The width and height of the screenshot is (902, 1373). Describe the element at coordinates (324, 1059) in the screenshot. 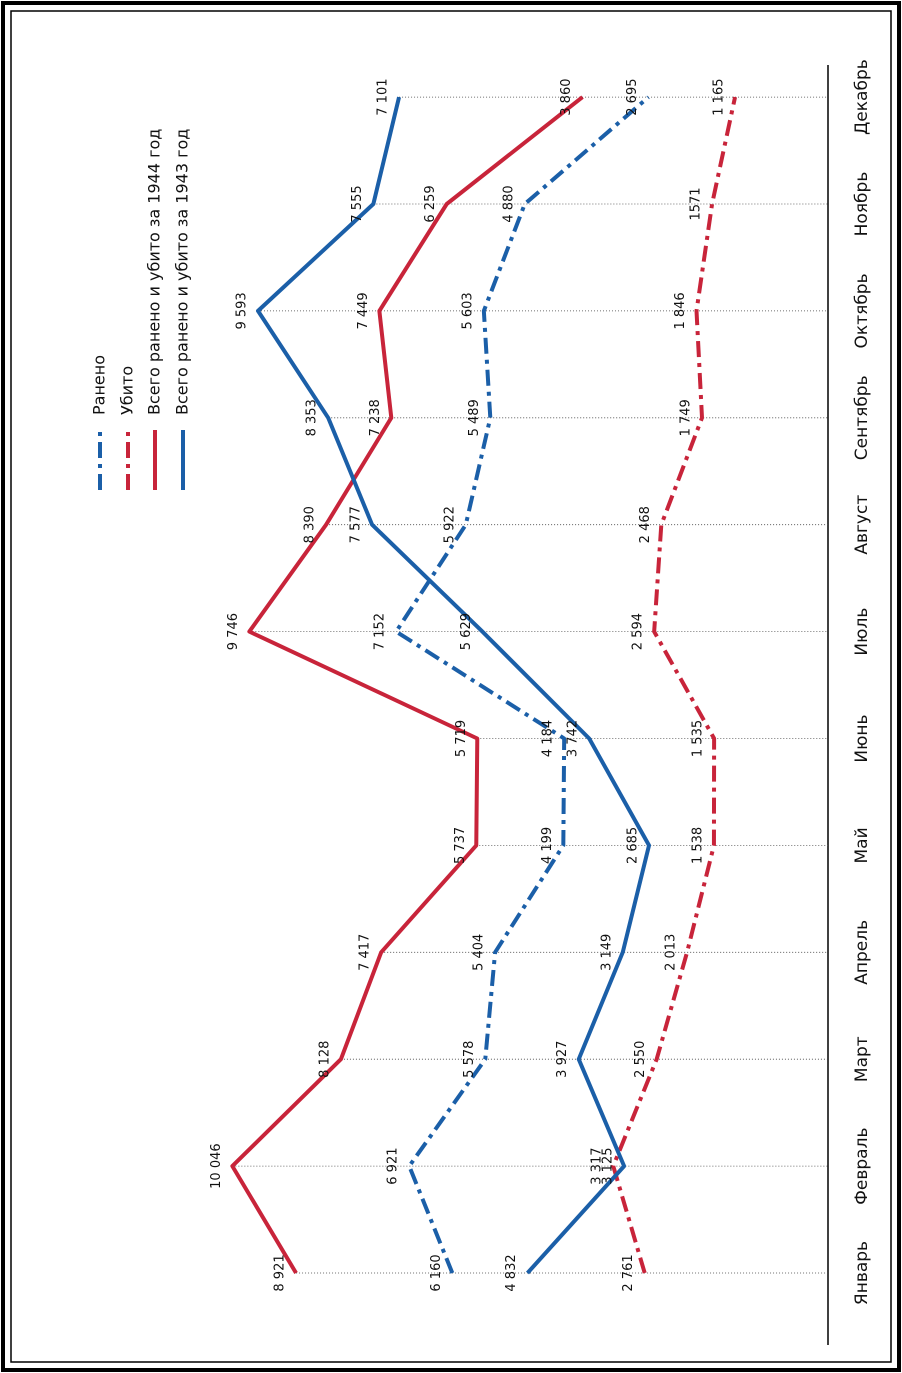

I see `data-label: 8 128` at that location.